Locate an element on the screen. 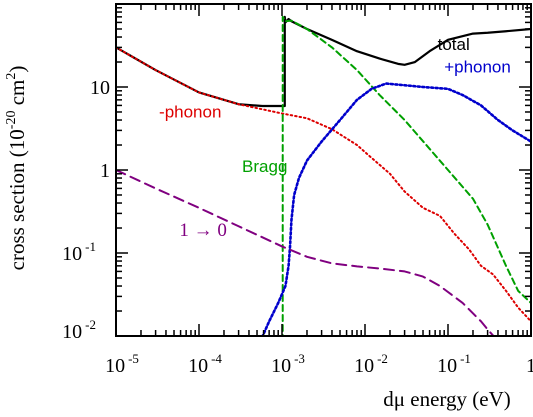 This screenshot has height=417, width=533. x-axis-title-rest: energy (eV) is located at coordinates (458, 399).